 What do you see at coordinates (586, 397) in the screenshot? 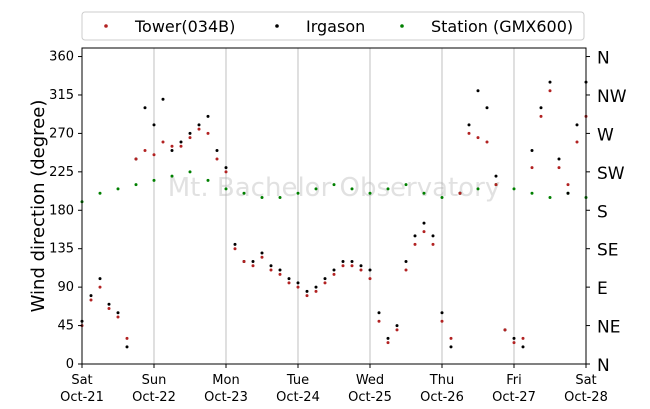
I see `x-tick-label-date: Oct-28` at bounding box center [586, 397].